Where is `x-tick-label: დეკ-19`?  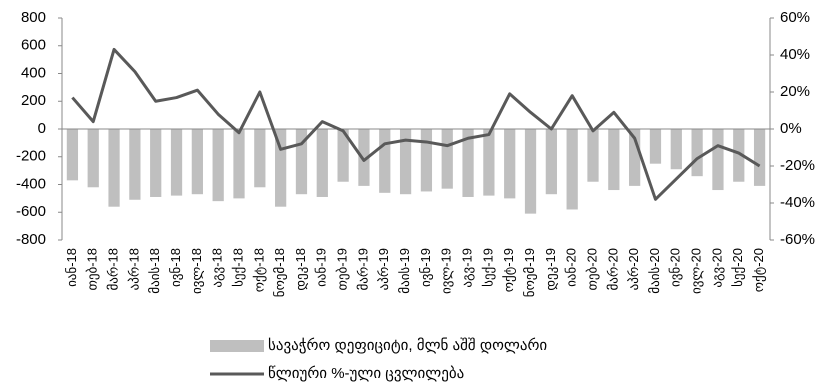
x-tick-label: დეკ-19 is located at coordinates (551, 269).